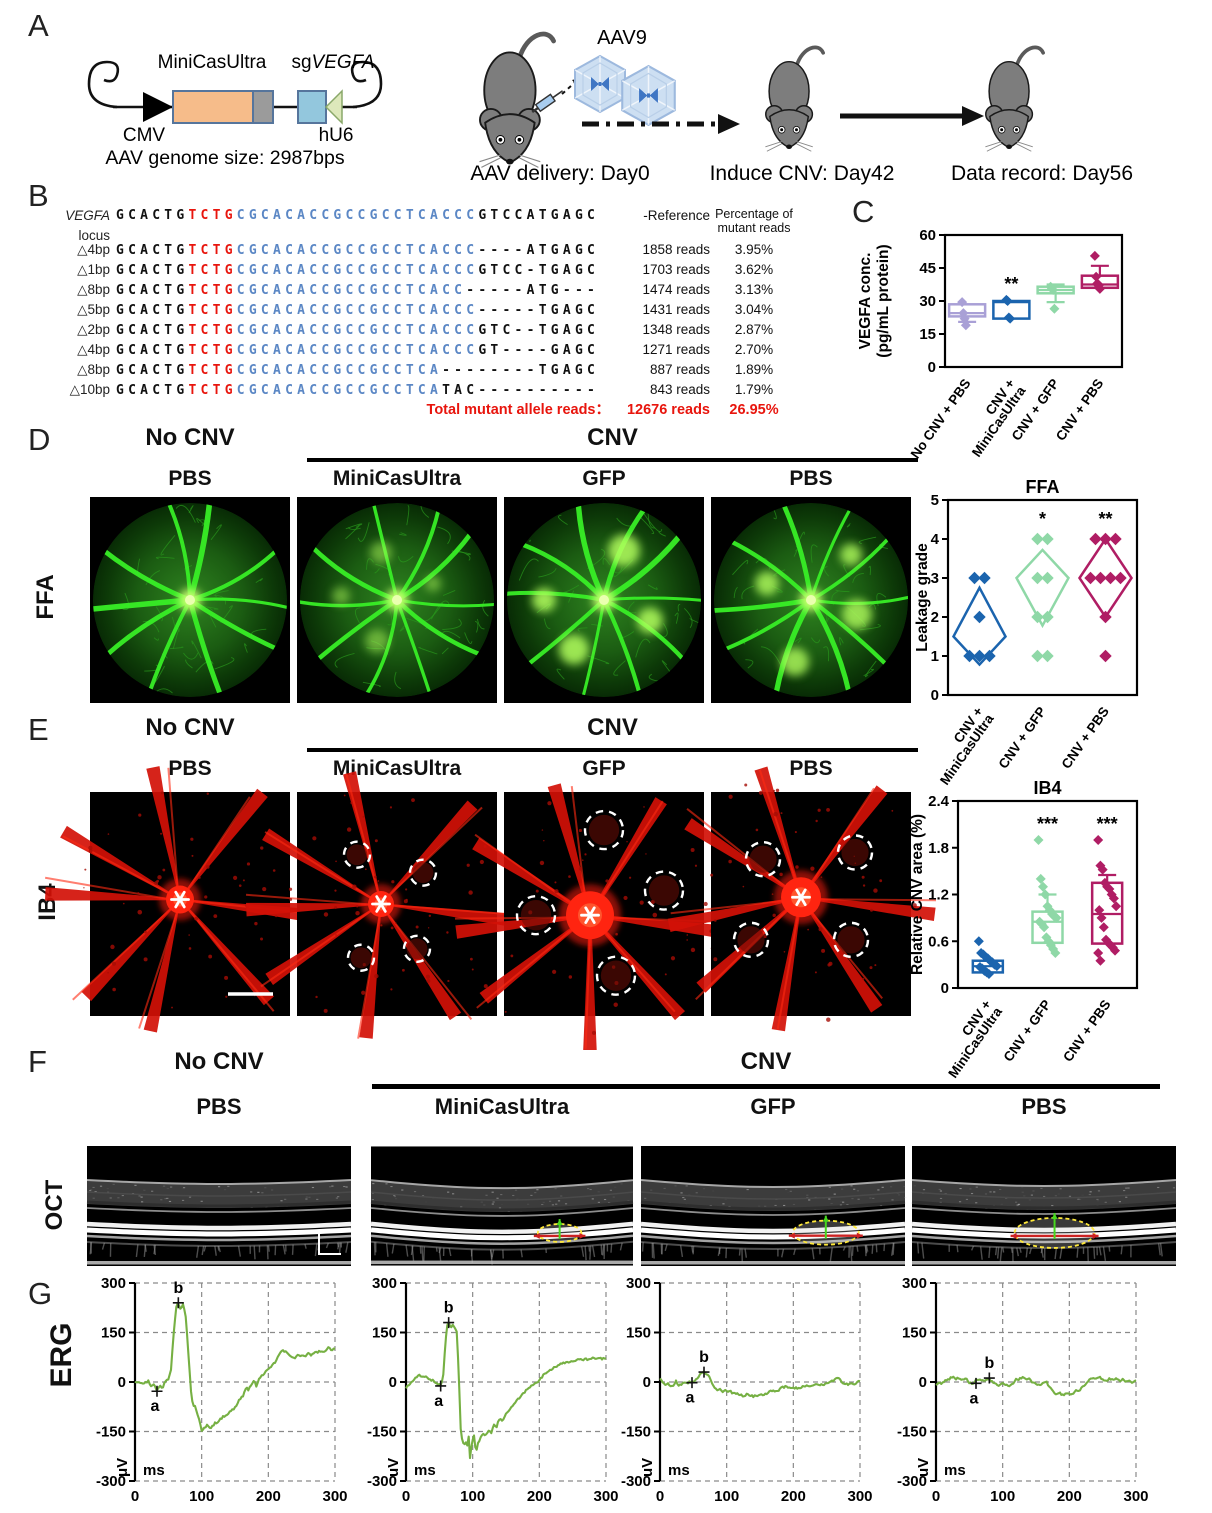 The width and height of the screenshot is (1212, 1513). I want to click on x-tick-label: 0, so click(936, 1496).